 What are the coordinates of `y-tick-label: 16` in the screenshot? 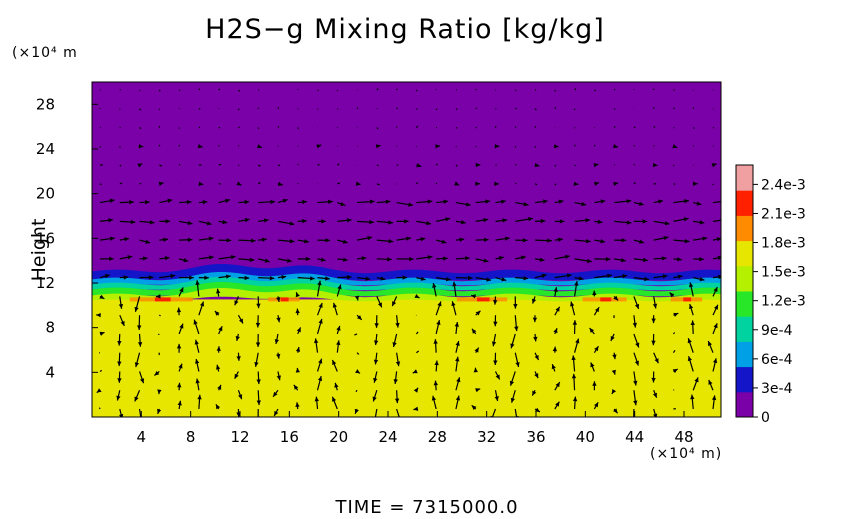 It's located at (45, 238).